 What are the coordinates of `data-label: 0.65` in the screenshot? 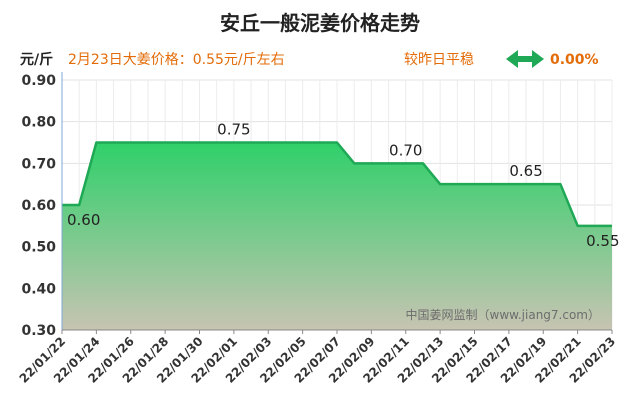 It's located at (525, 171).